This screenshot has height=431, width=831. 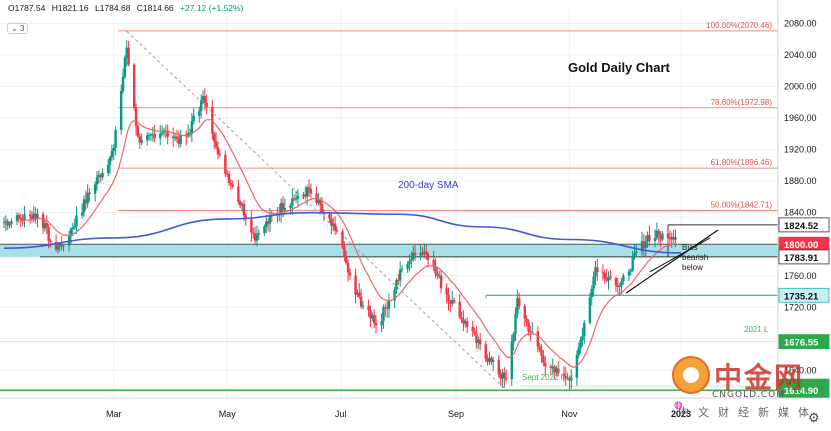 What do you see at coordinates (18, 28) in the screenshot?
I see `indicators-toggle: ⌄ 3` at bounding box center [18, 28].